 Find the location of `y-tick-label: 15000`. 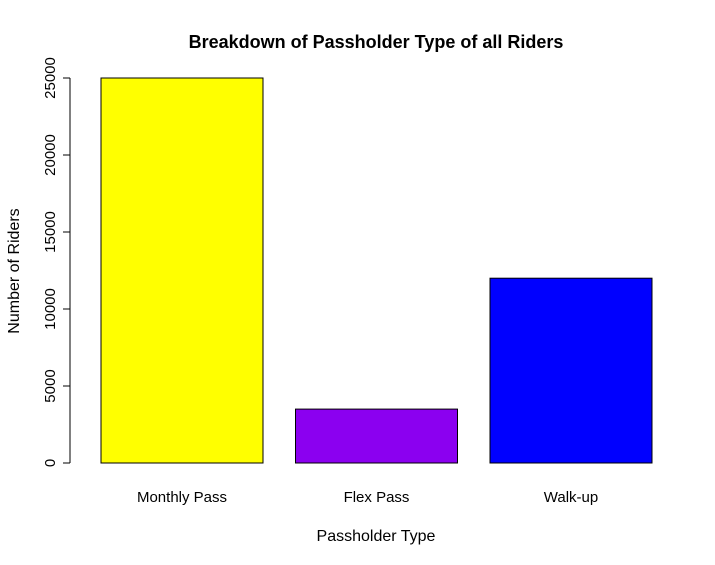

y-tick-label: 15000 is located at coordinates (50, 232).